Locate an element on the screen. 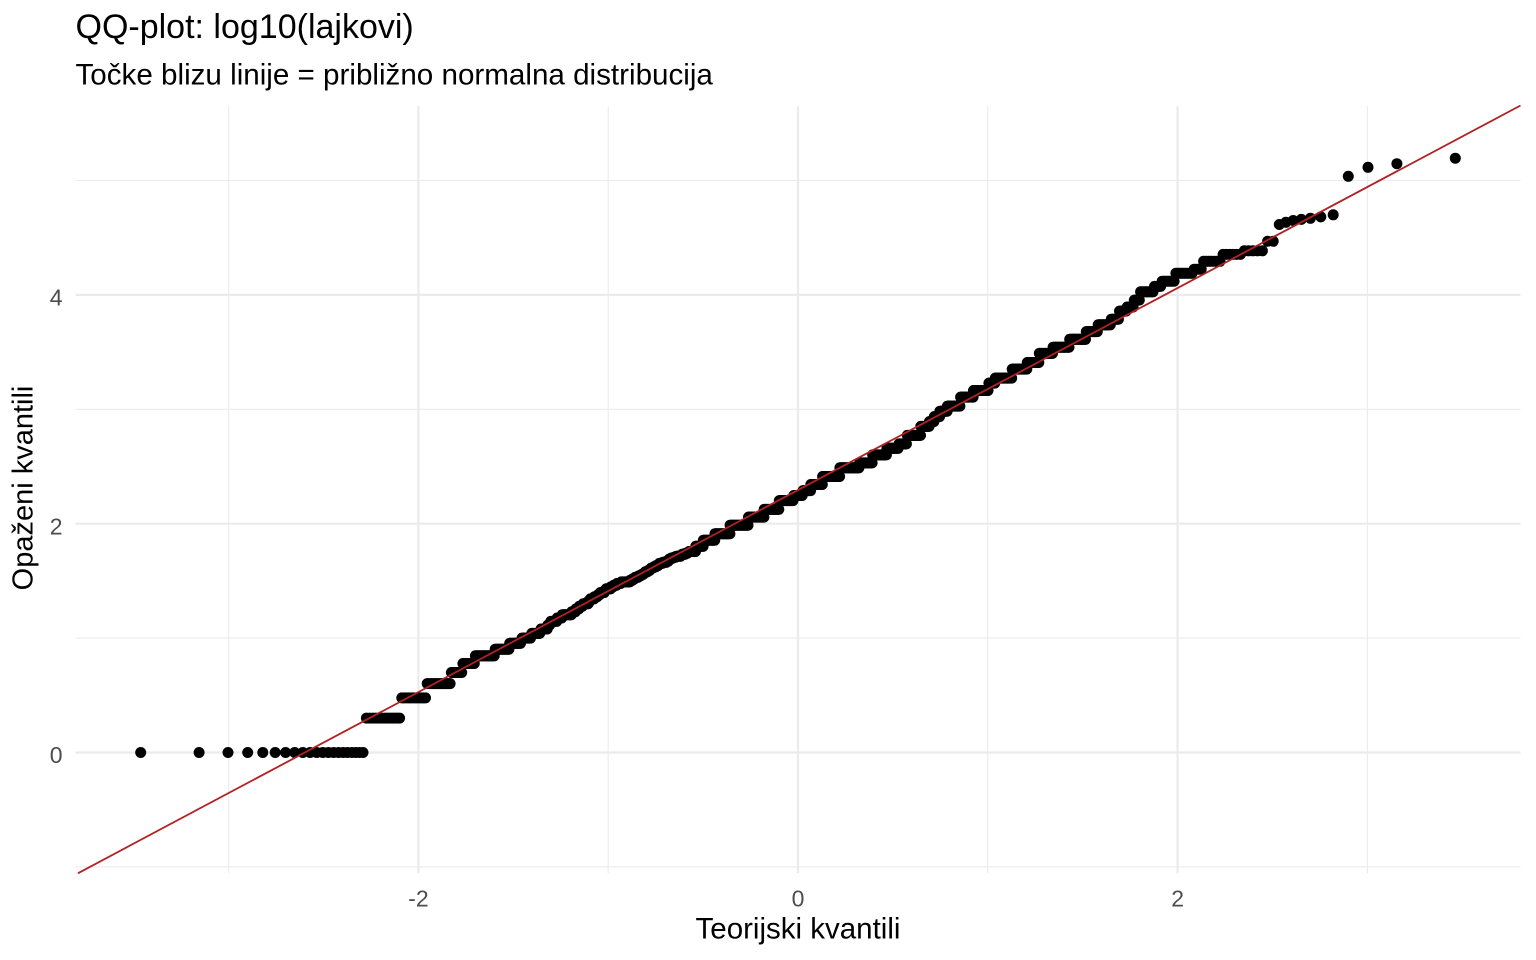 The height and width of the screenshot is (960, 1536). svg-text: Opaženi kvantili is located at coordinates (24, 488).